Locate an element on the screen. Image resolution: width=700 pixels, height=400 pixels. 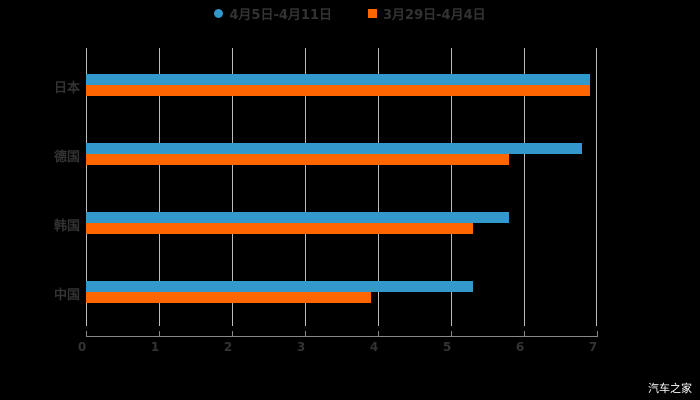
category-label: 韩国 is located at coordinates (66, 226).